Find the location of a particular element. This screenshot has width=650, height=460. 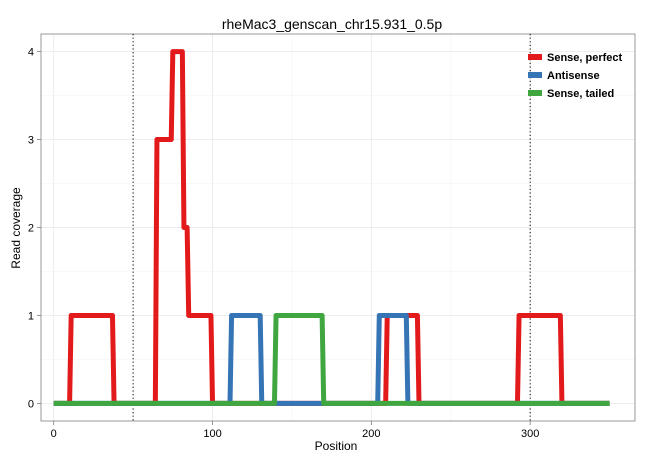

y-tick-label: 3 is located at coordinates (31, 141).